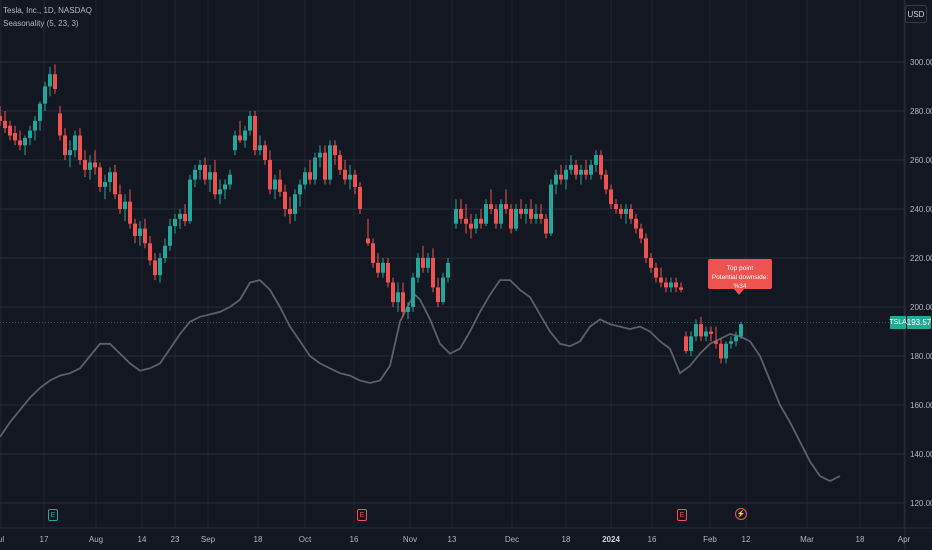  Describe the element at coordinates (566, 539) in the screenshot. I see `time-tick-label: 18` at that location.